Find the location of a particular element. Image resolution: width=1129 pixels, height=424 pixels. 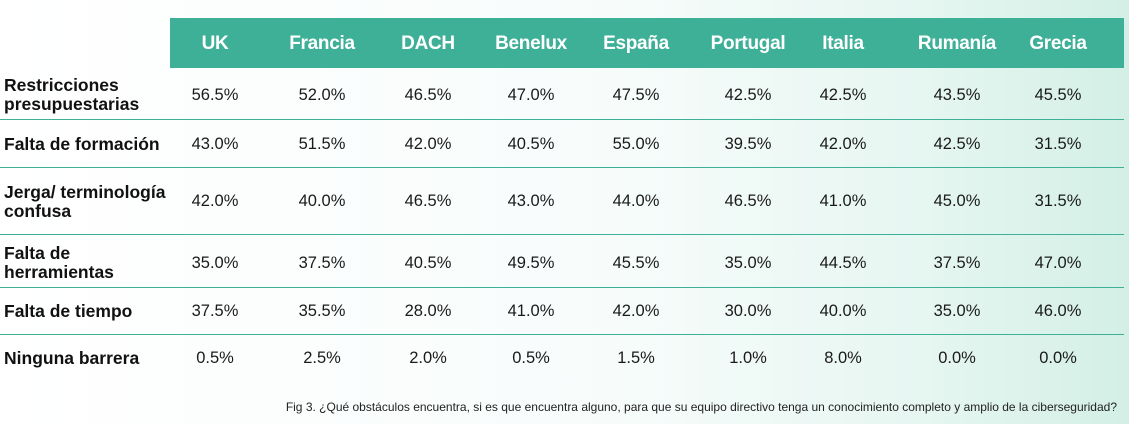

table-header-bar is located at coordinates (647, 43).